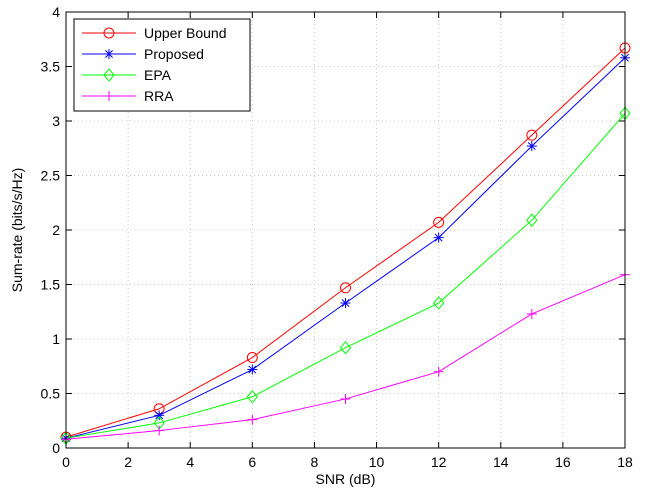 The width and height of the screenshot is (646, 489). Describe the element at coordinates (56, 339) in the screenshot. I see `y-tick-label: 1` at that location.